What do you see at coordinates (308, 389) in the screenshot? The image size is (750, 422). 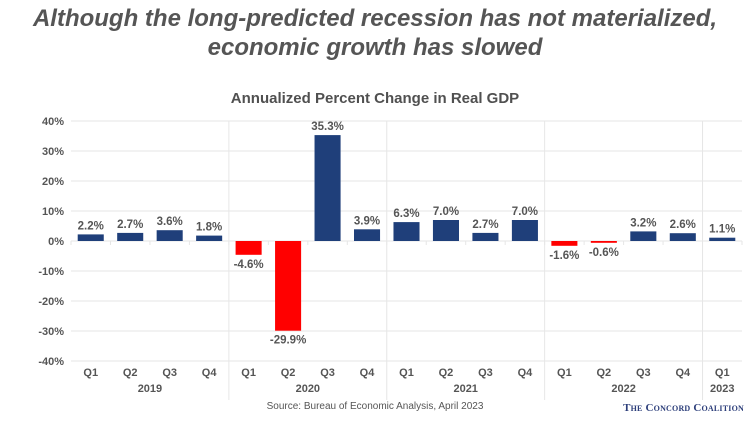 I see `year-label: 2020` at bounding box center [308, 389].